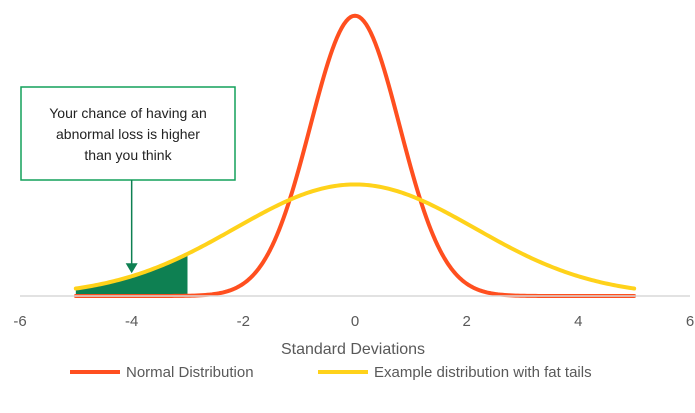 This screenshot has width=695, height=413. I want to click on callout-text-line: than you think, so click(128, 155).